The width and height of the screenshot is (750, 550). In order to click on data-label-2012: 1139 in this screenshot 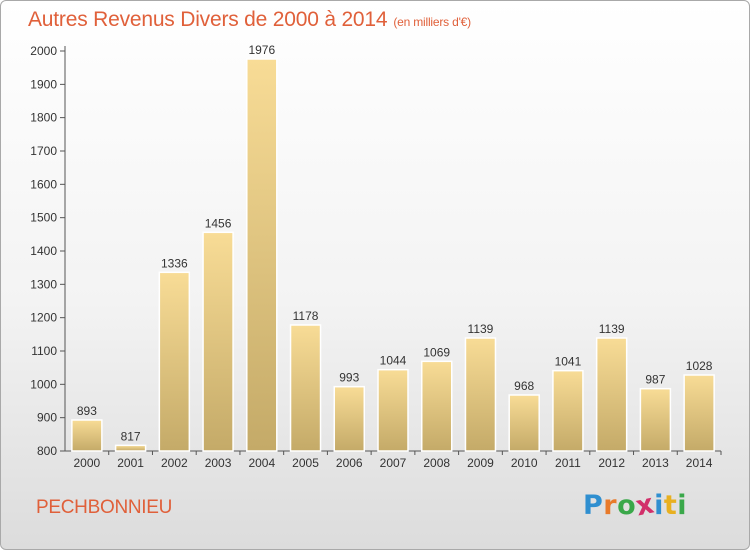, I will do `click(612, 329)`.